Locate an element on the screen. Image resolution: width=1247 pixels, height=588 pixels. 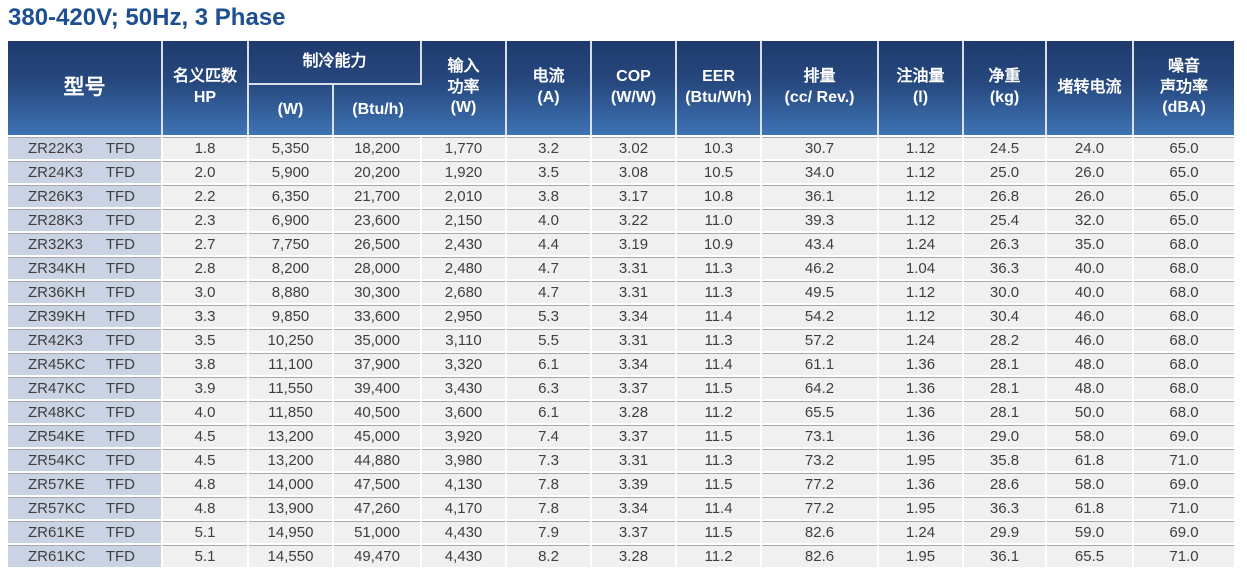
col-header-hp: 名义匹数 HP is located at coordinates (206, 88).